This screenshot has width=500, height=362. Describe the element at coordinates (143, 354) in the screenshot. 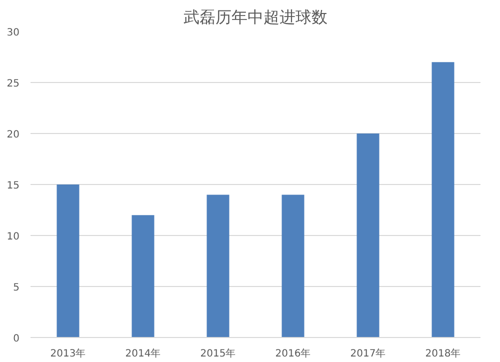

I see `x-tick-label: 2014年` at that location.